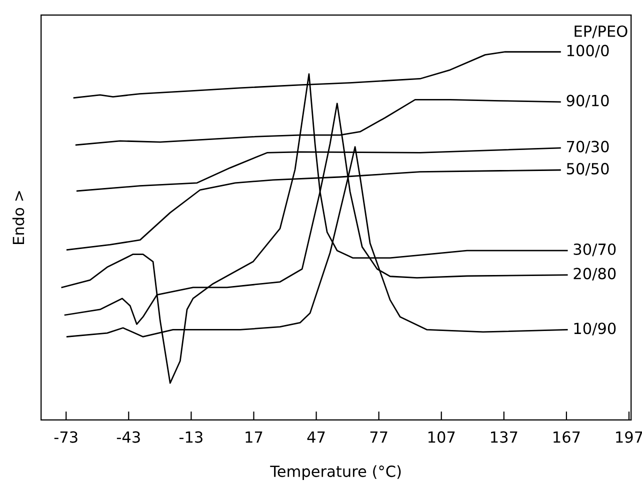  What do you see at coordinates (595, 329) in the screenshot?
I see `series-label: 10/90` at bounding box center [595, 329].